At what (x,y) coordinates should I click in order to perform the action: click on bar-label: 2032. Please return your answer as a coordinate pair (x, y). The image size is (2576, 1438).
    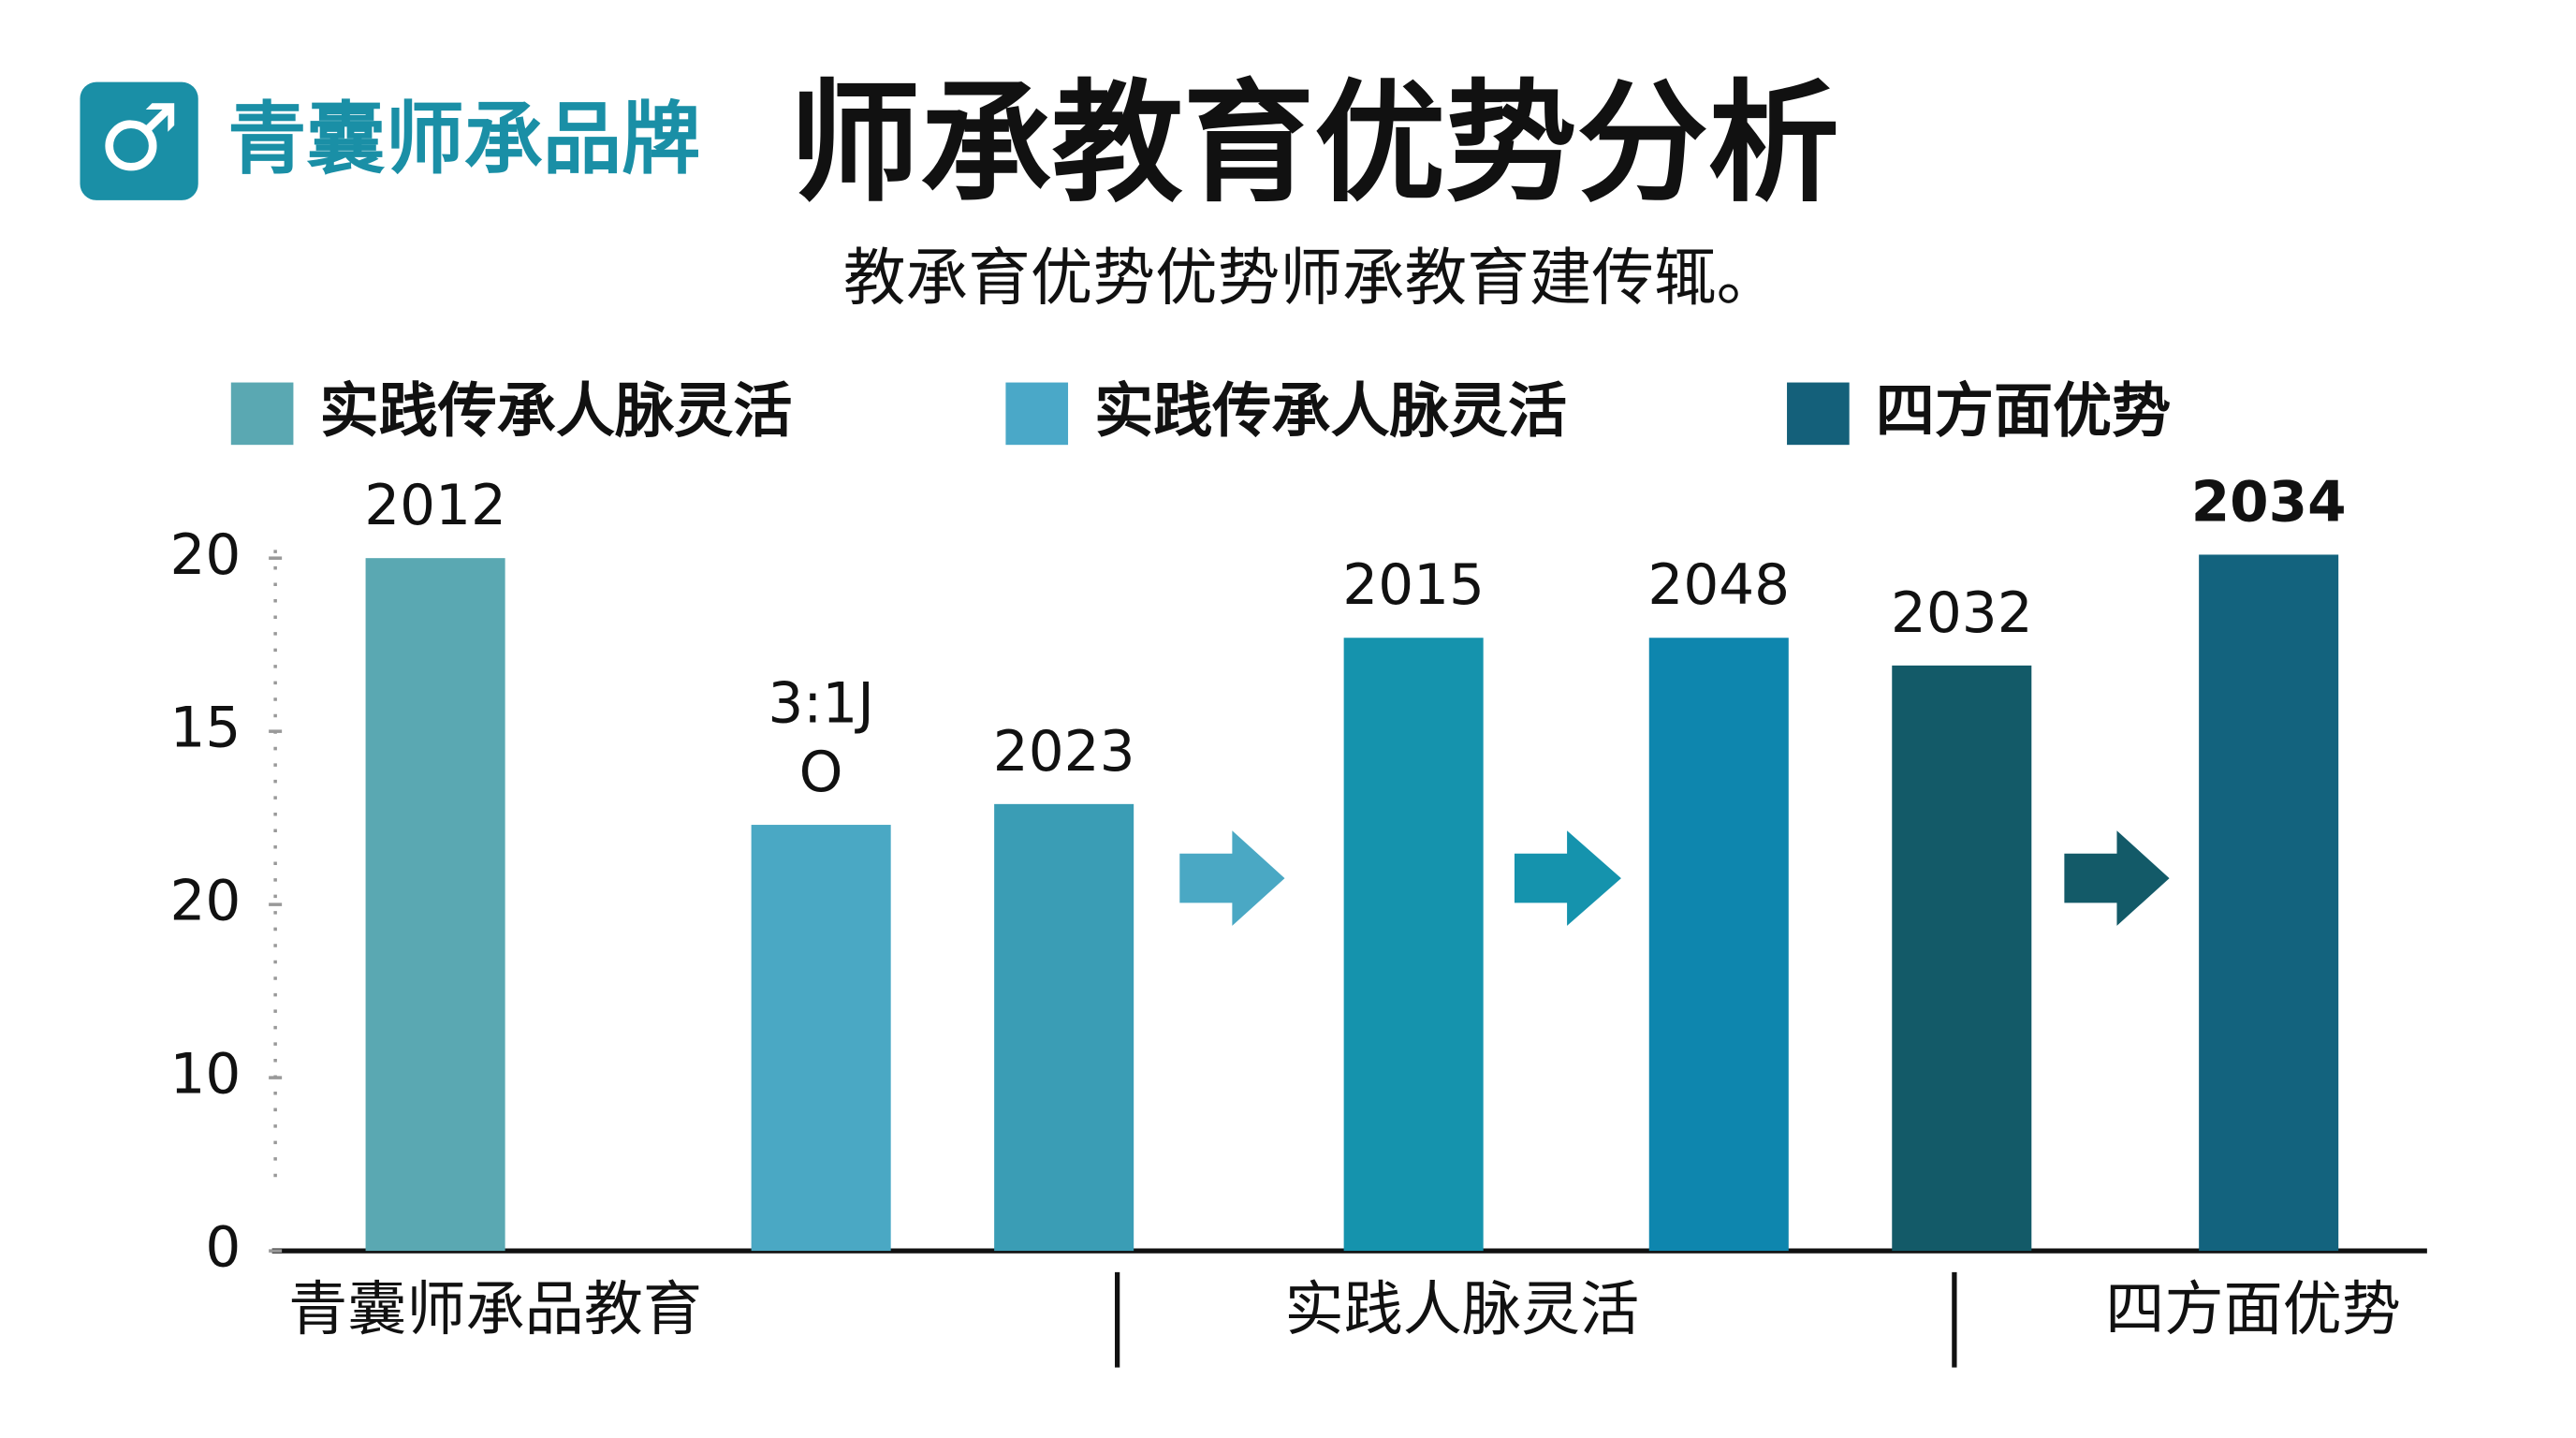
    Looking at the image, I should click on (1962, 613).